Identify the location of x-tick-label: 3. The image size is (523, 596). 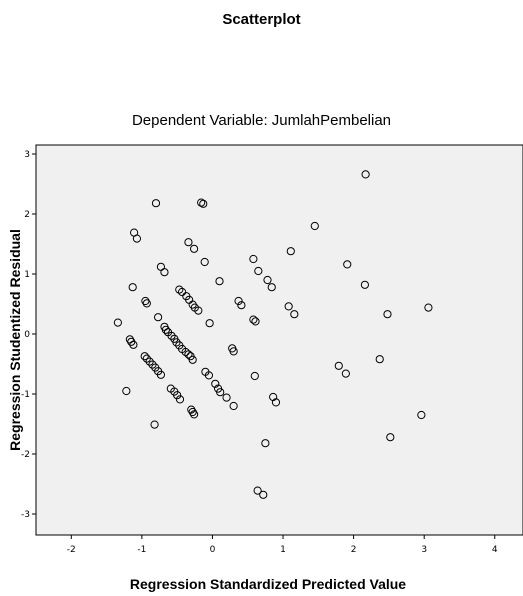
(424, 550).